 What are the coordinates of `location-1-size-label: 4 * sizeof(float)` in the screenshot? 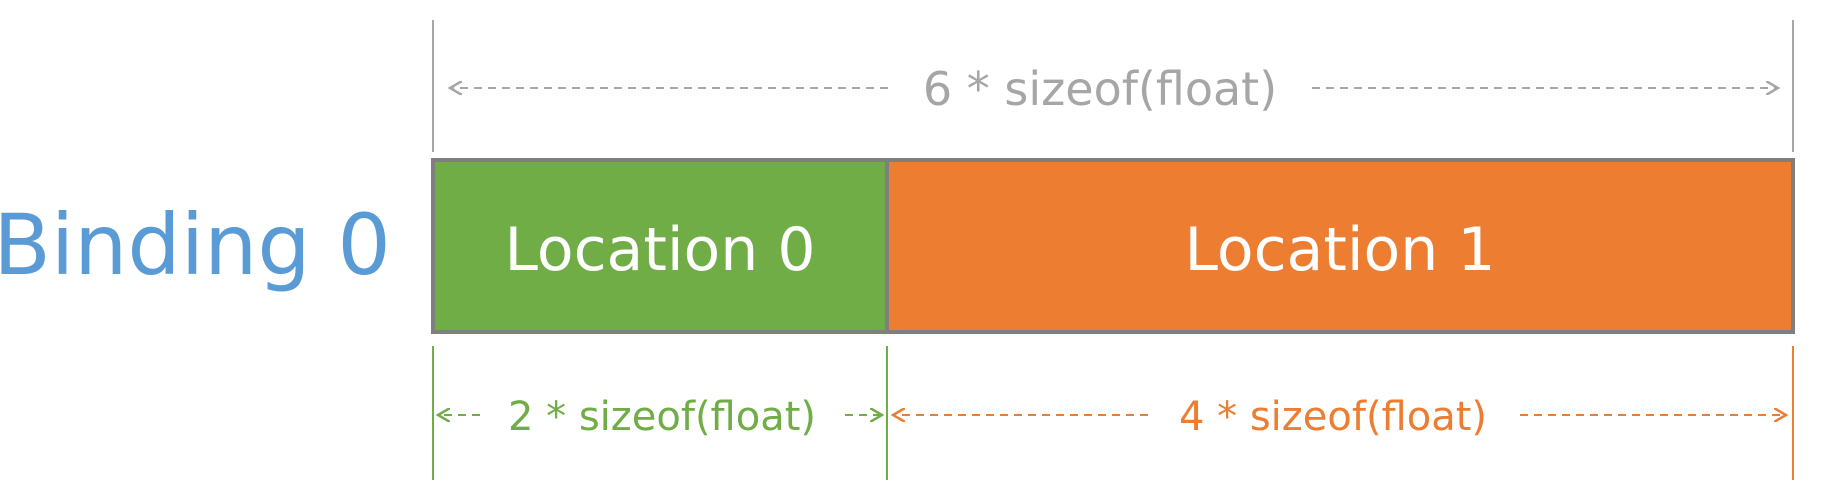 It's located at (1333, 417).